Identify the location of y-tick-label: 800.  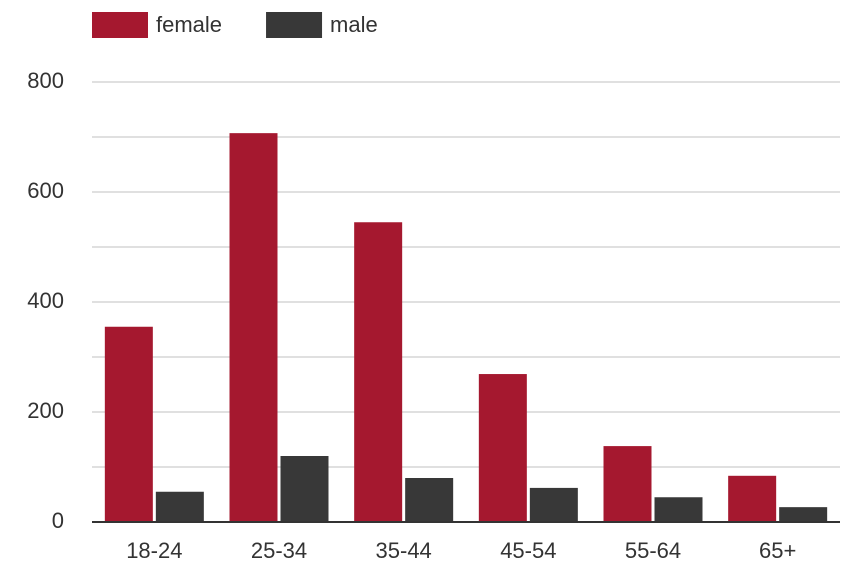
(45, 80).